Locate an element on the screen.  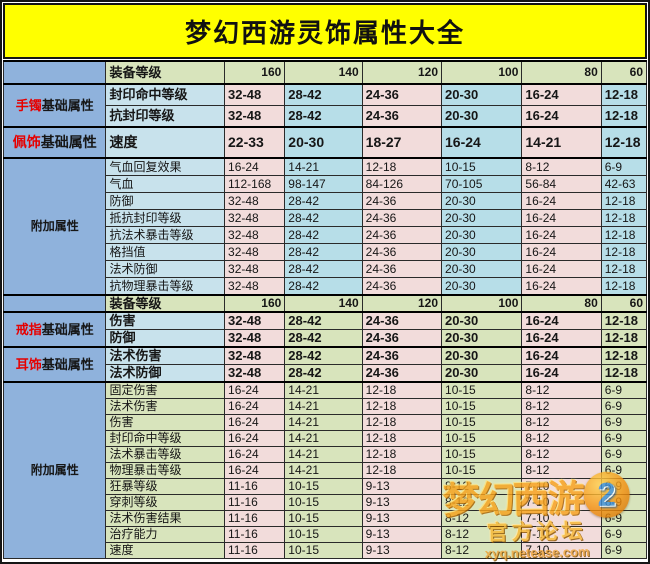
table-row: 法术伤害 16-24 14-21 12-18 10-15 8-12 6-9 is located at coordinates (326, 406).